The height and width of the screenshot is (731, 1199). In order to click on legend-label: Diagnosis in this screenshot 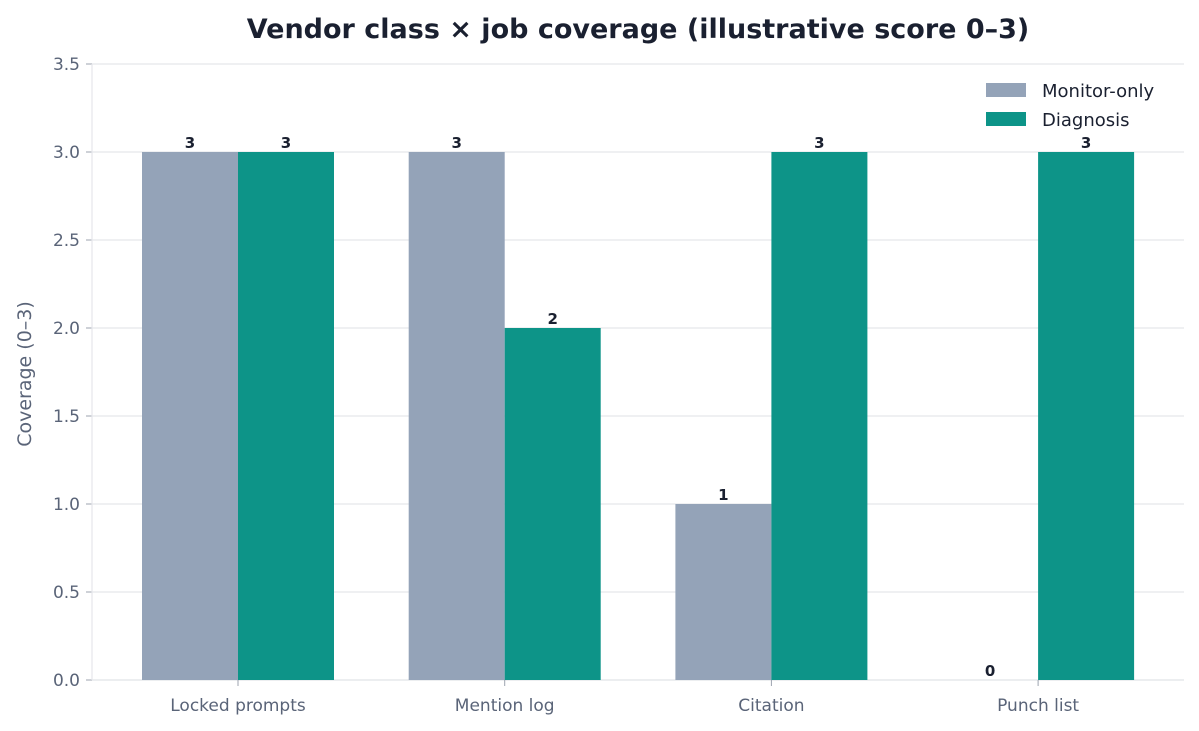, I will do `click(1086, 120)`.